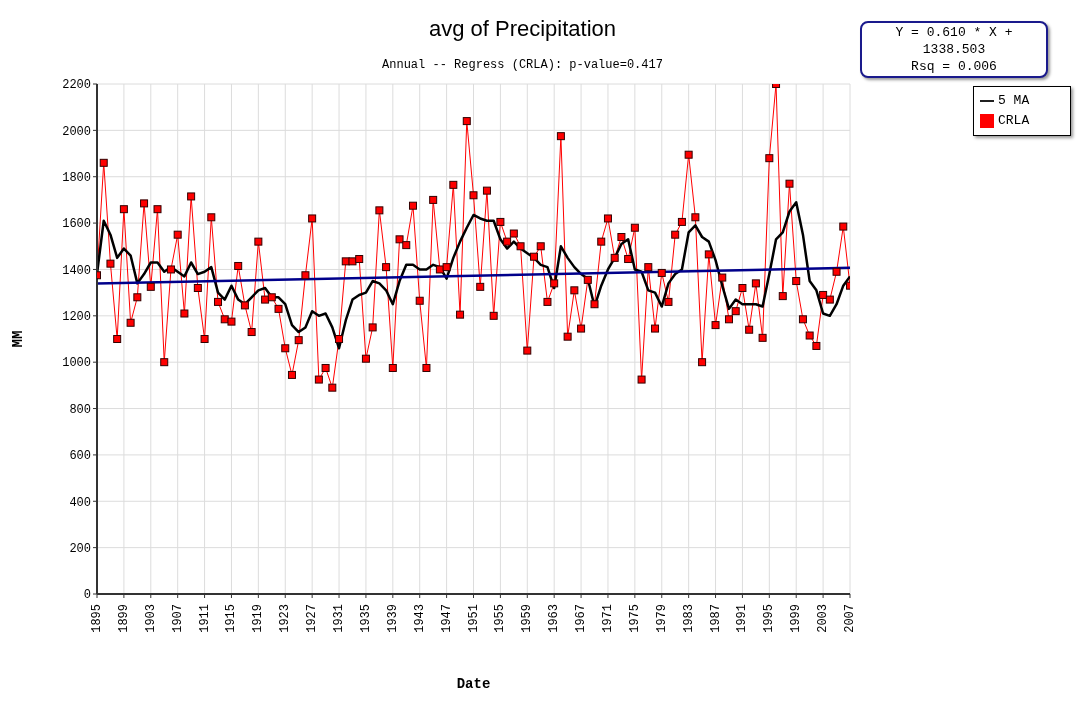 The width and height of the screenshot is (1079, 728). What do you see at coordinates (473, 618) in the screenshot?
I see `x-tick-label: 1951` at bounding box center [473, 618].